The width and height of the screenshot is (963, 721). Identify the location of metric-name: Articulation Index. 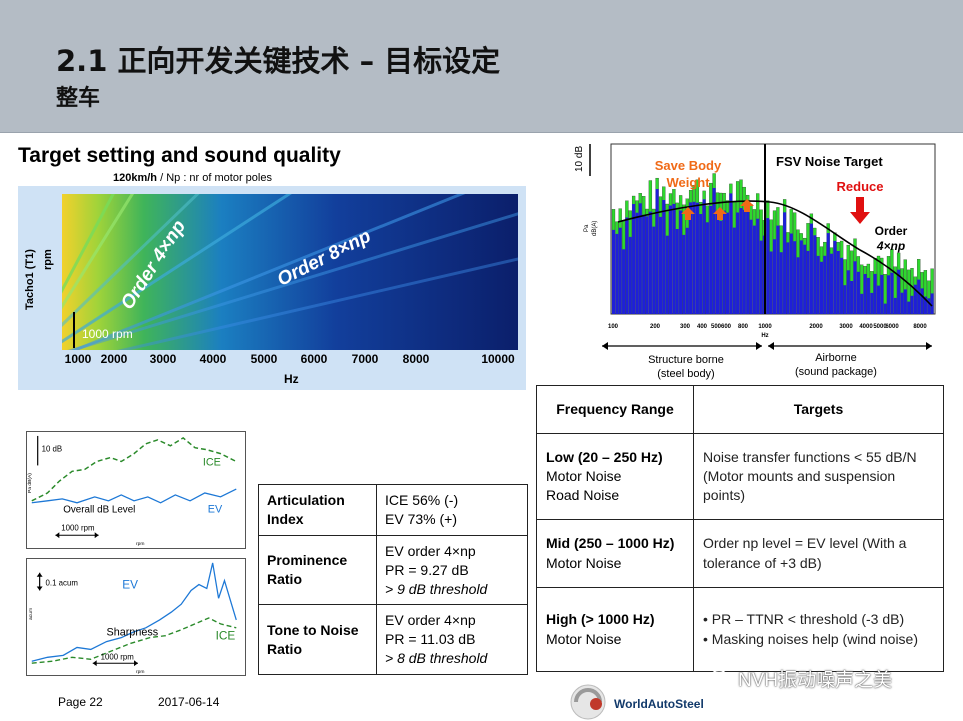
(317, 510).